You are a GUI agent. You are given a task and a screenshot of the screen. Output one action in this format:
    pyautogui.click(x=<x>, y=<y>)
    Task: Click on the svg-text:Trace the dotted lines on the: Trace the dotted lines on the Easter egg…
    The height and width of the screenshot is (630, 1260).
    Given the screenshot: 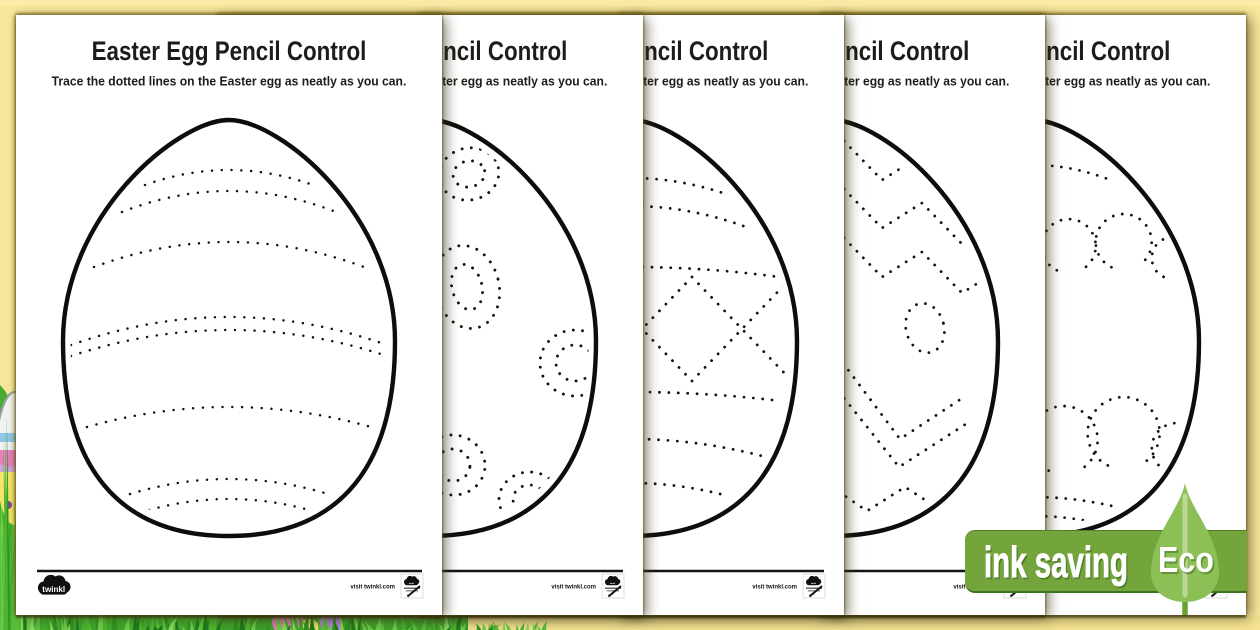 What is the action you would take?
    pyautogui.click(x=229, y=81)
    